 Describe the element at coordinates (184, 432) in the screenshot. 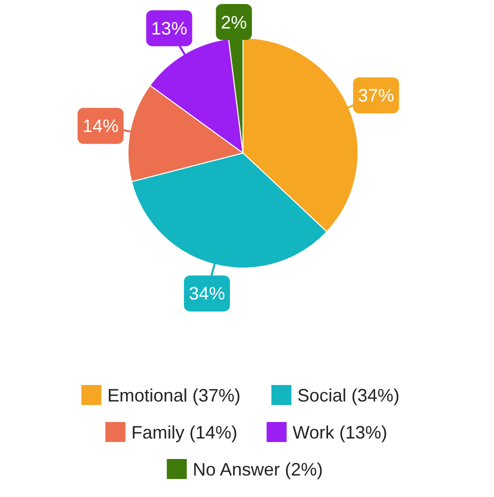

I see `legend-label: Family (14%)` at that location.